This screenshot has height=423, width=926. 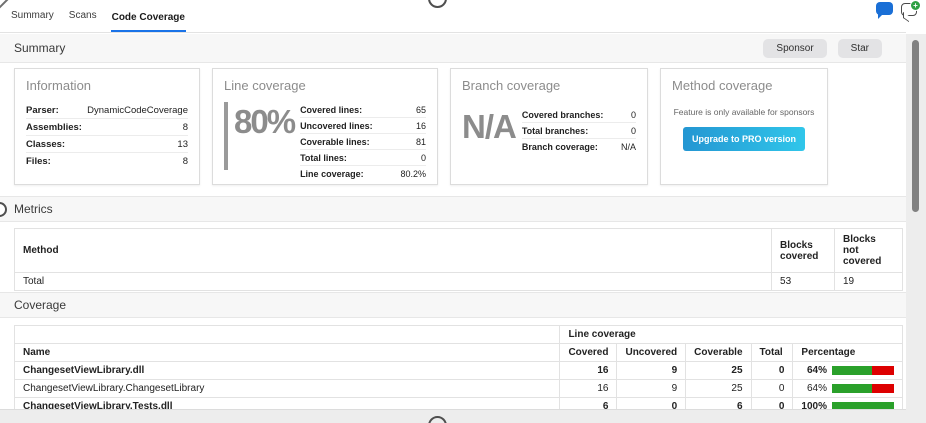 What do you see at coordinates (578, 115) in the screenshot?
I see `branch-row-covered: Covered branches: 0` at bounding box center [578, 115].